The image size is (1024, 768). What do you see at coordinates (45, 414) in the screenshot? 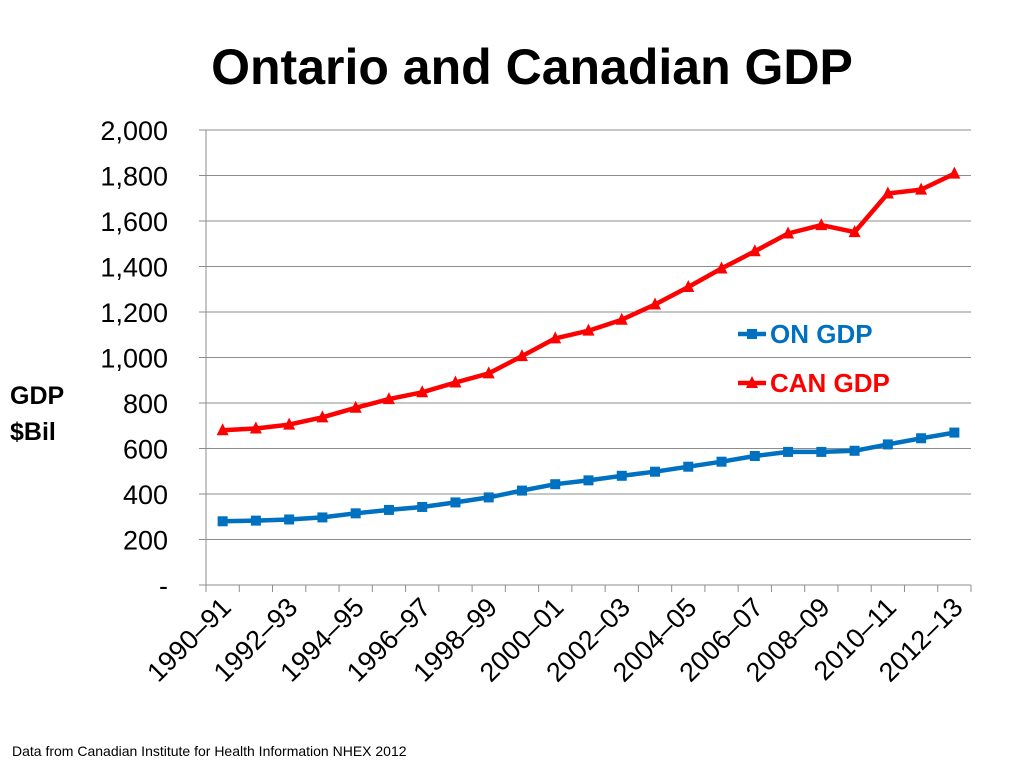
I see `y-axis-label: GDP $Bil` at bounding box center [45, 414].